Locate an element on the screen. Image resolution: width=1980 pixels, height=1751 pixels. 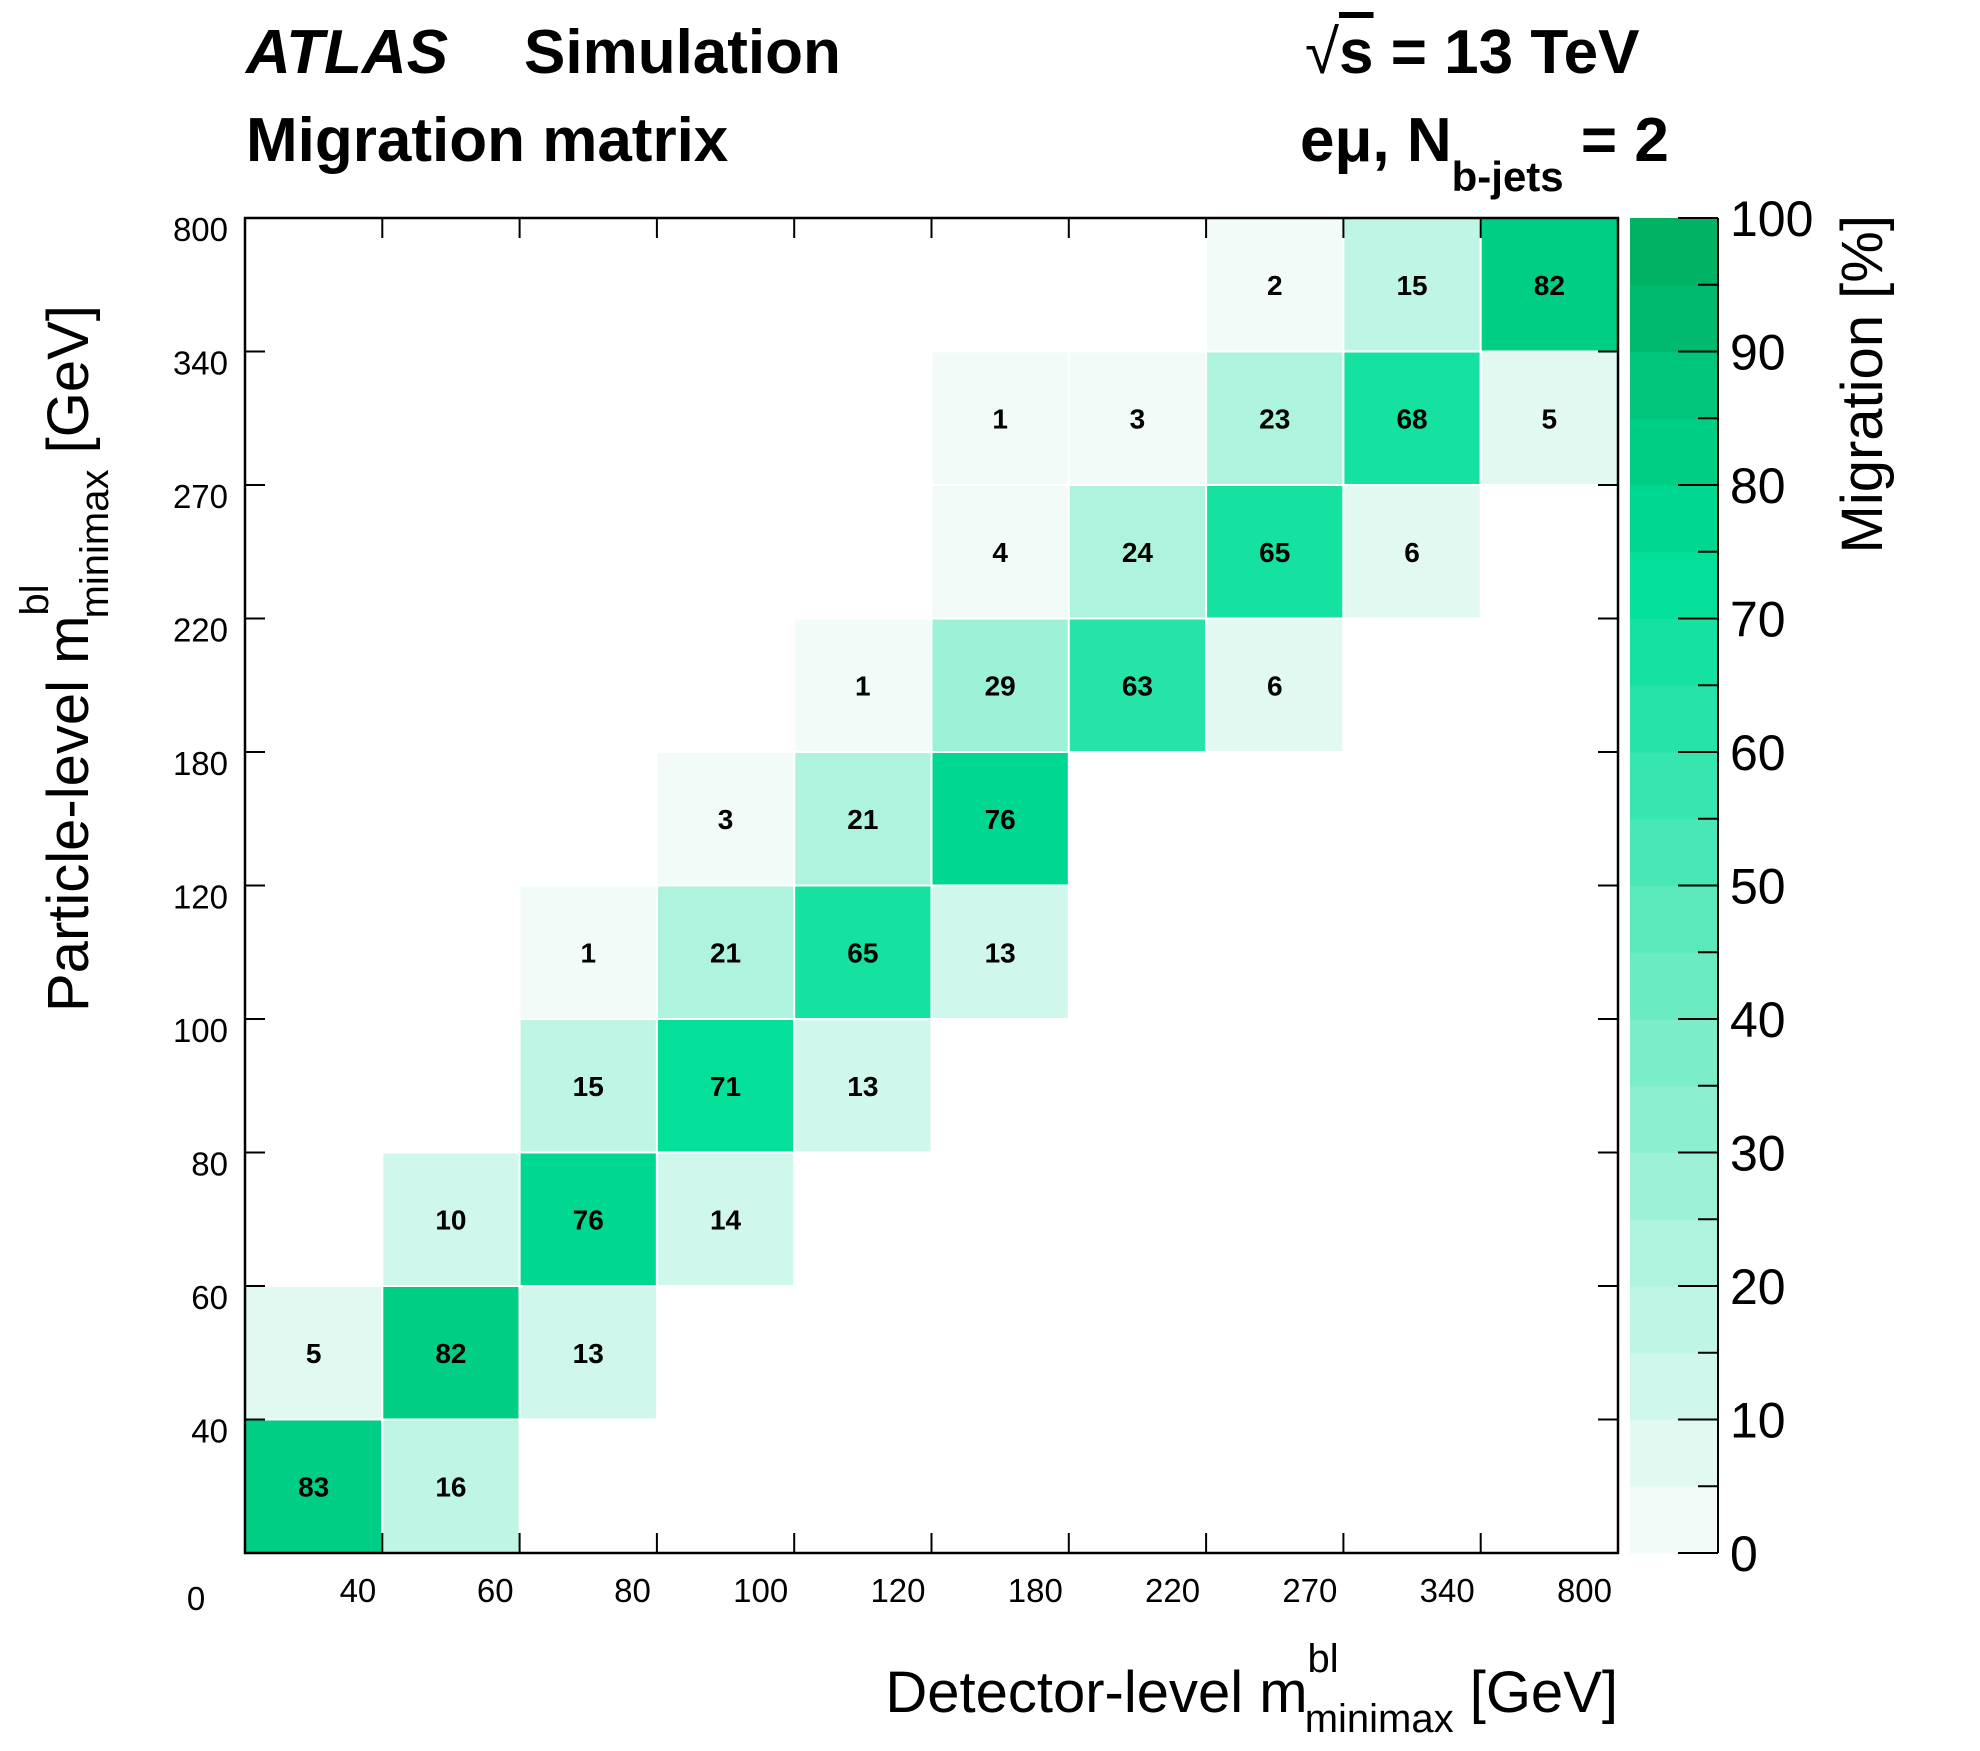
y-axis-title: Particle-level mbl minimax [GeV] is located at coordinates (65, 658).